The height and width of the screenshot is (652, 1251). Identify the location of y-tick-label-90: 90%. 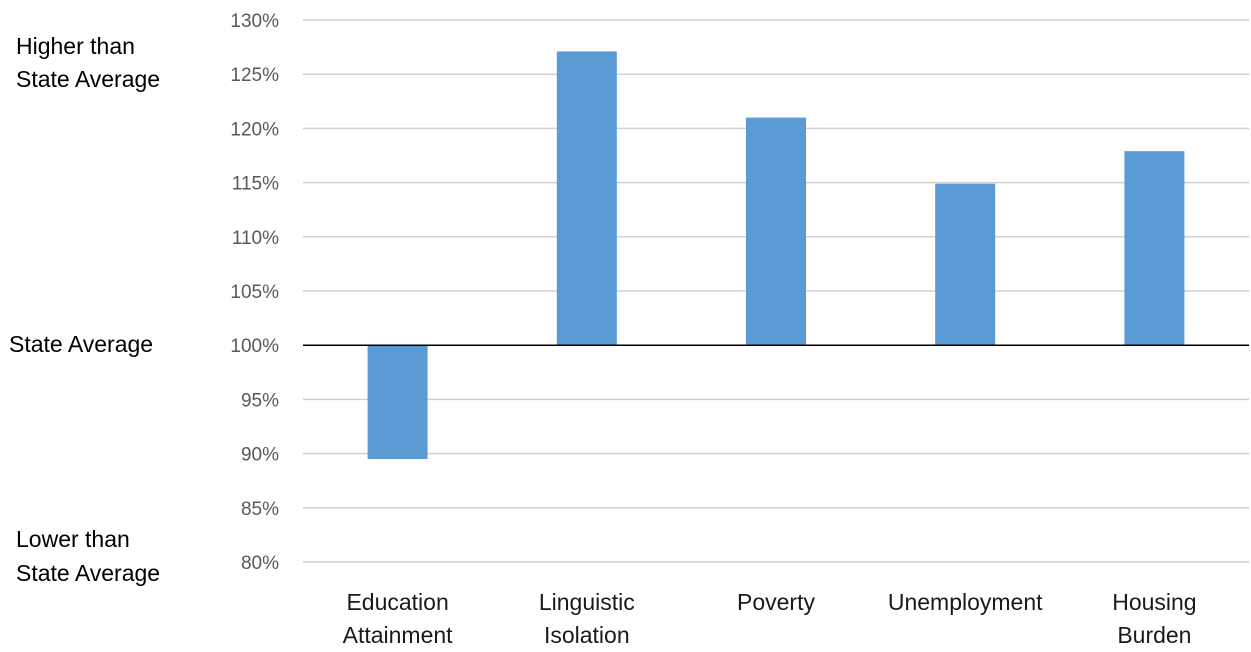
(260, 455).